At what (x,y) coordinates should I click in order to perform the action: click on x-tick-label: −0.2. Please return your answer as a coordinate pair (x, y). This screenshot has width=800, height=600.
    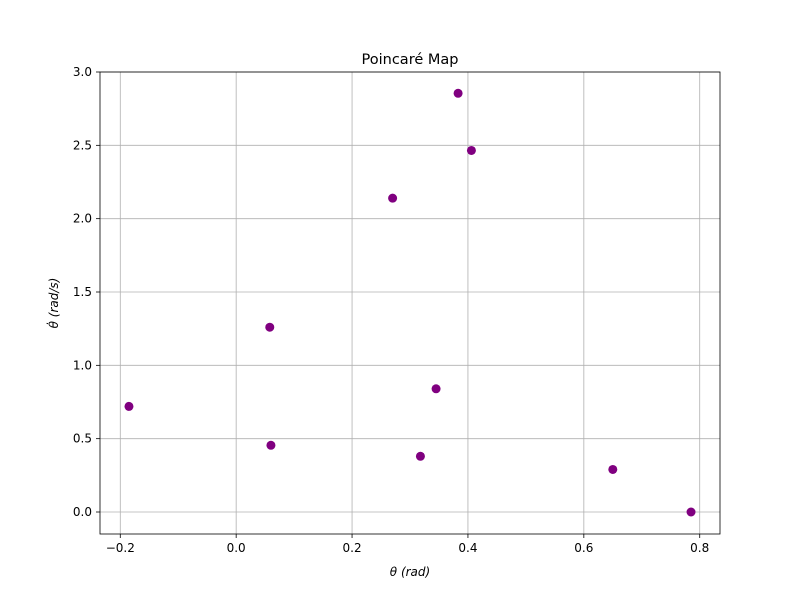
    Looking at the image, I should click on (120, 548).